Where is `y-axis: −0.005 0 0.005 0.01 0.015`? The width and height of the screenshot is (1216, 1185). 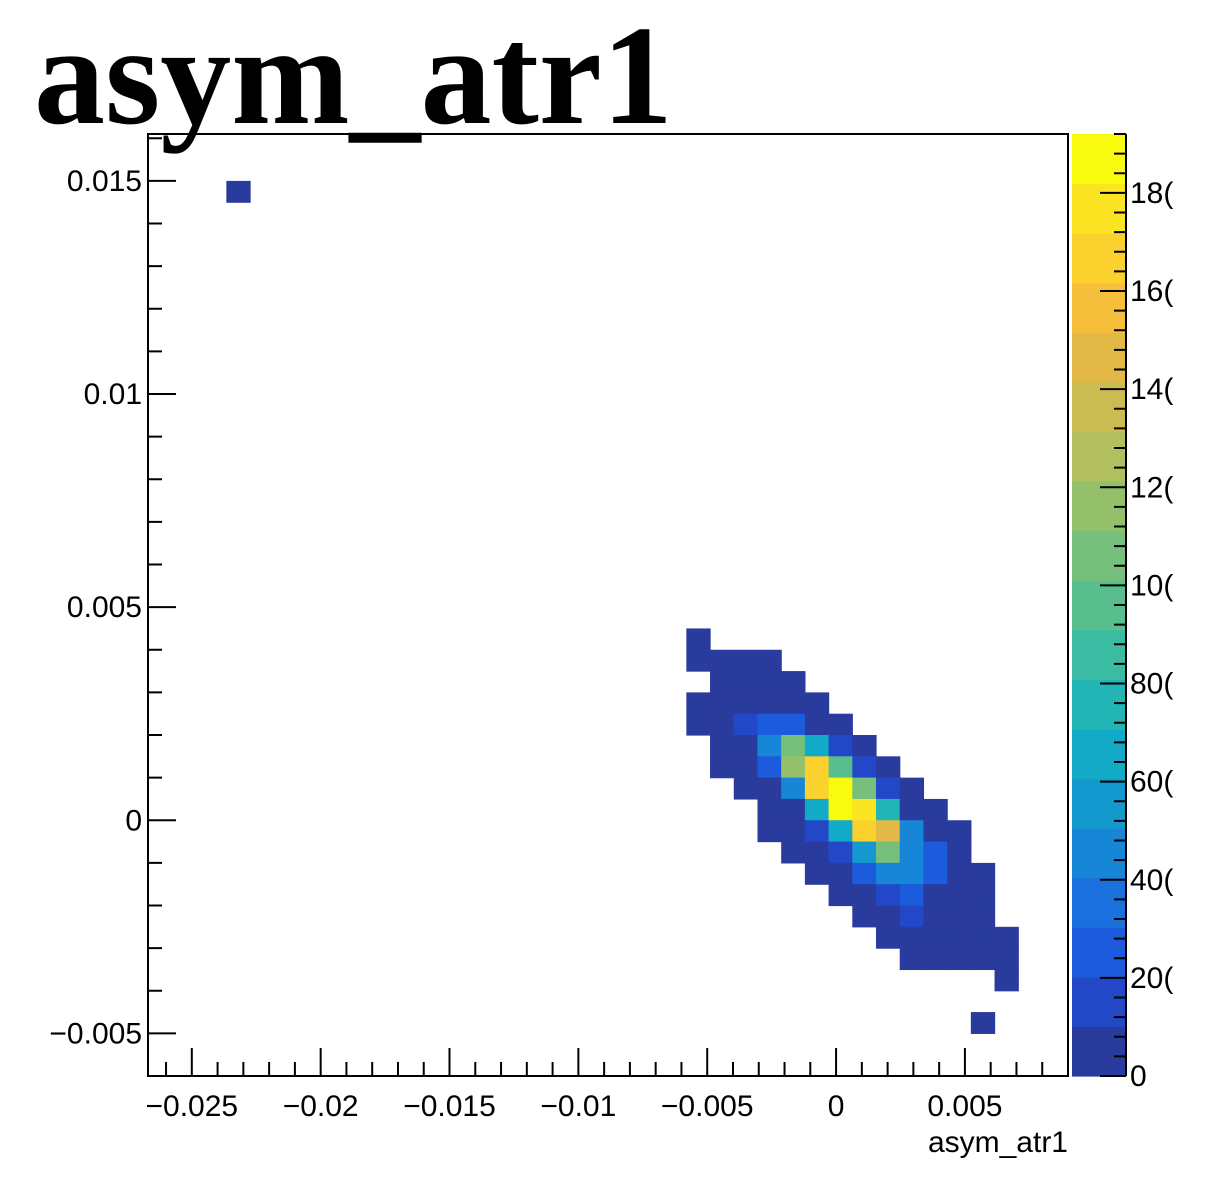
y-axis: −0.005 0 0.005 0.01 0.015 is located at coordinates (112, 607).